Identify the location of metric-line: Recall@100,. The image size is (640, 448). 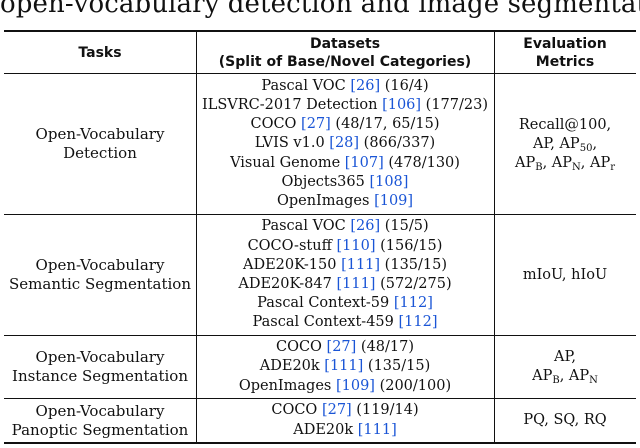
(565, 124).